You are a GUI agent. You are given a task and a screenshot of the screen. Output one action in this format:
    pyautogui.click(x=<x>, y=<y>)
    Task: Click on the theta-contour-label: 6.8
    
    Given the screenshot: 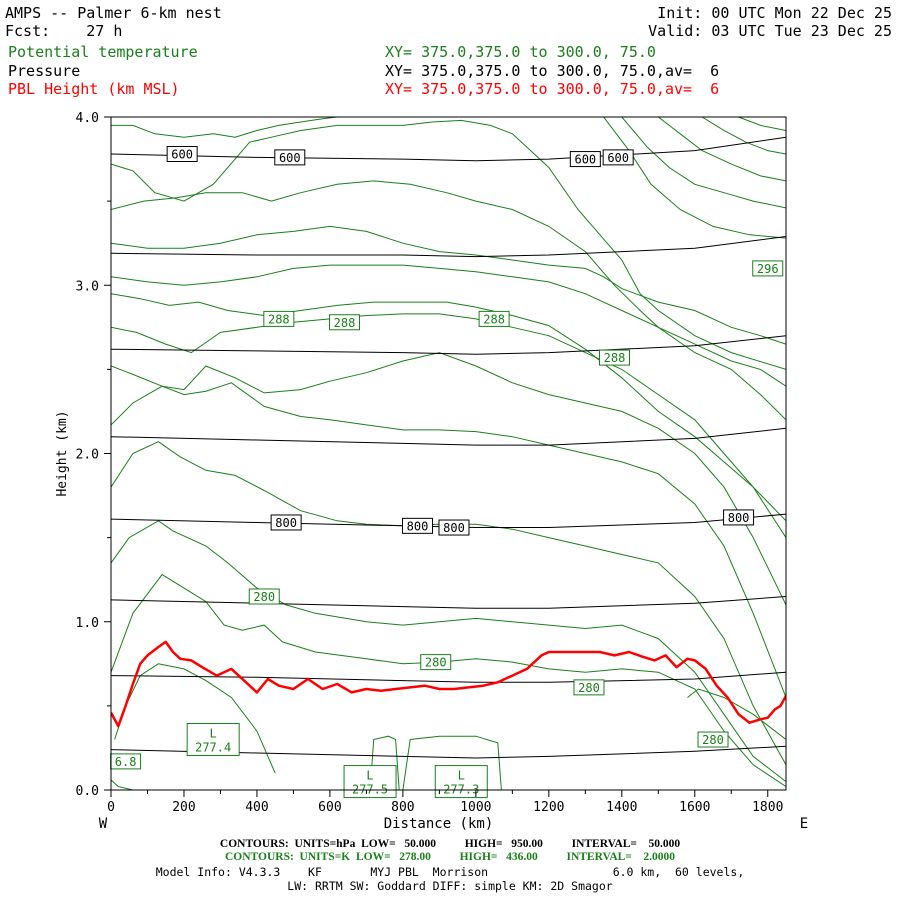 What is the action you would take?
    pyautogui.click(x=126, y=762)
    